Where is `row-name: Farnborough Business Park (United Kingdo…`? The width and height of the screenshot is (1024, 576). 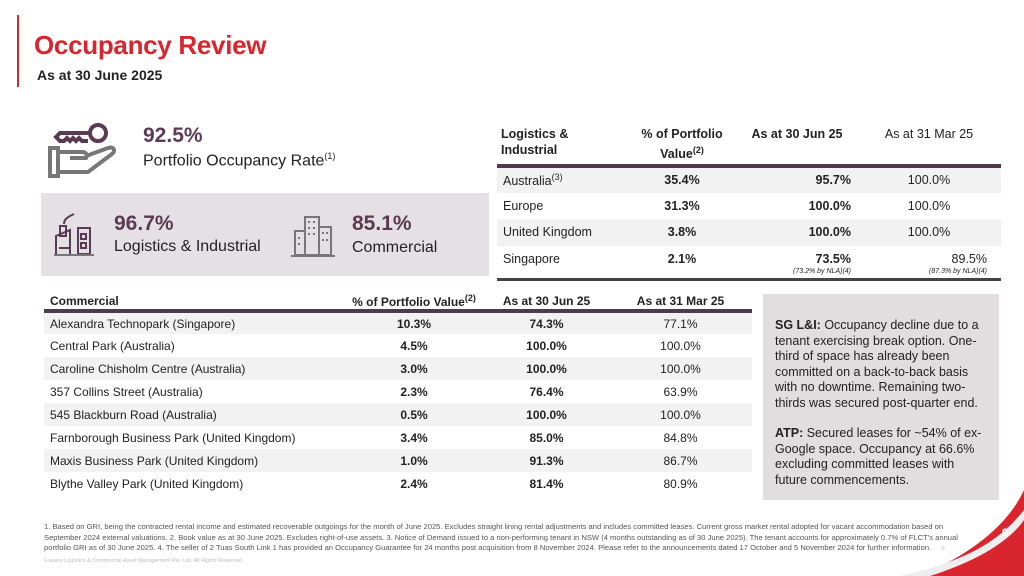
row-name: Farnborough Business Park (United Kingdo… is located at coordinates (173, 437).